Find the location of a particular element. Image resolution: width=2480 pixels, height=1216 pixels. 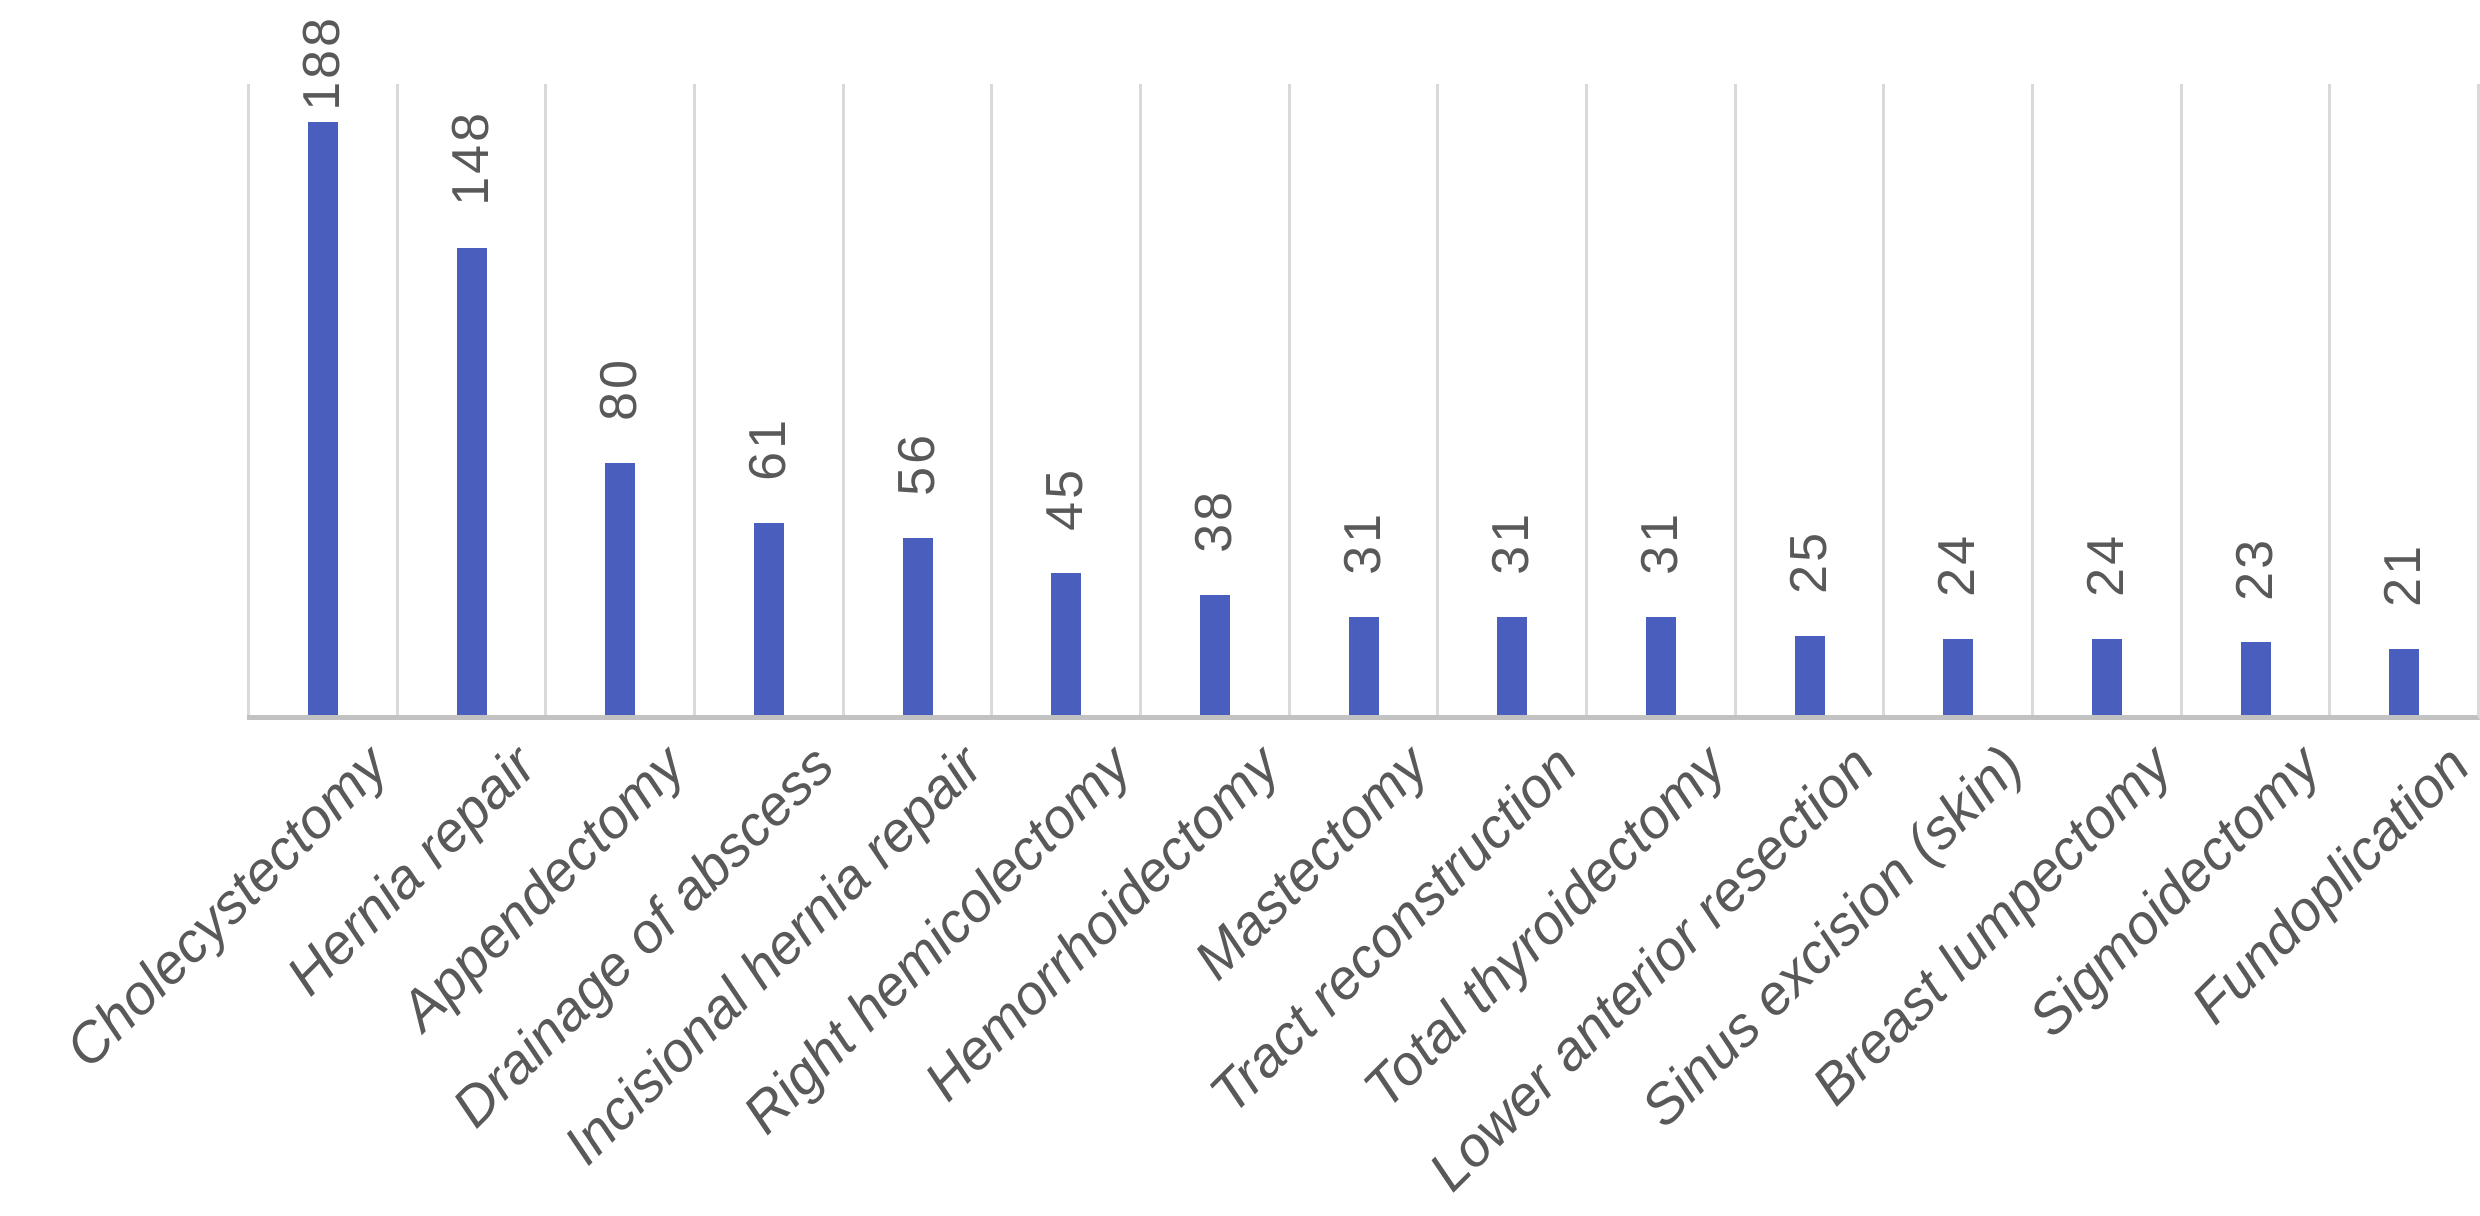

category-slot: 61 is located at coordinates (767, 399).